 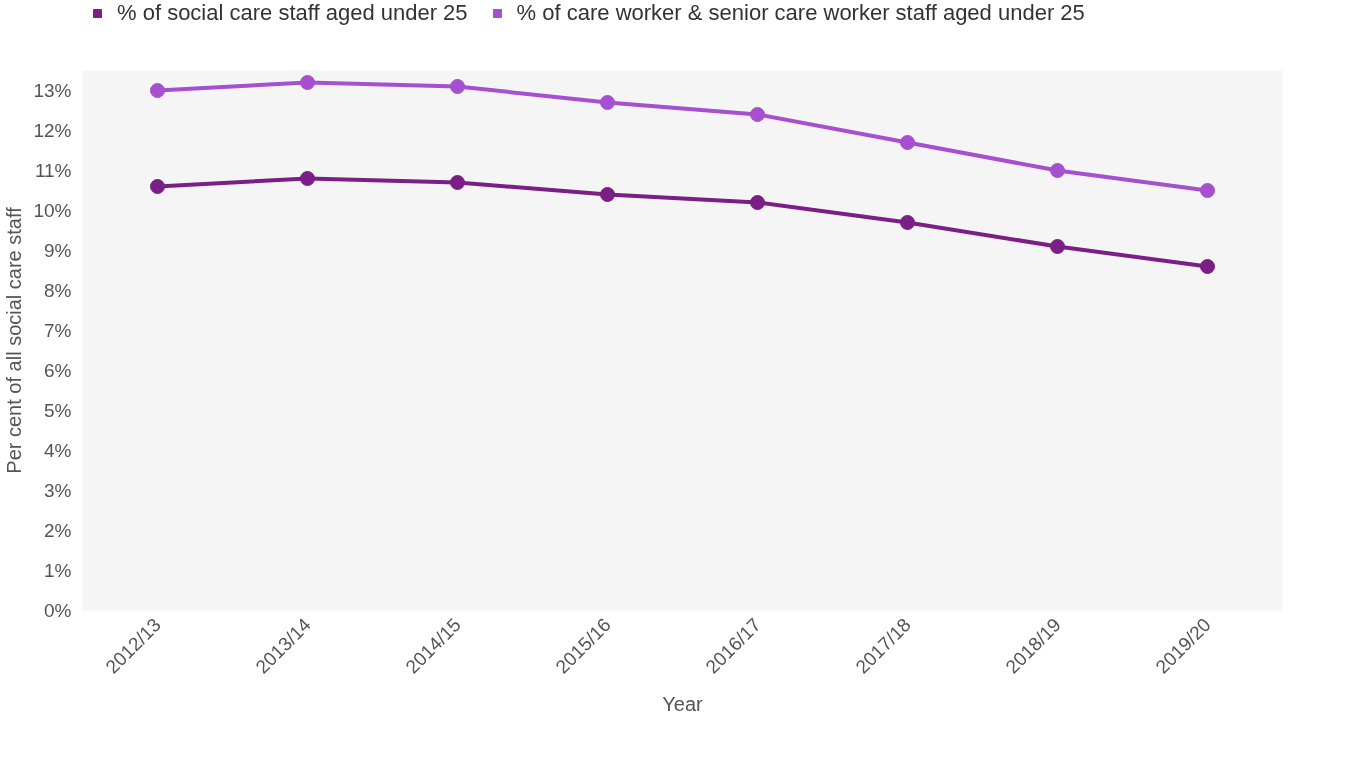 What do you see at coordinates (58, 370) in the screenshot?
I see `y-tick-label: 6%` at bounding box center [58, 370].